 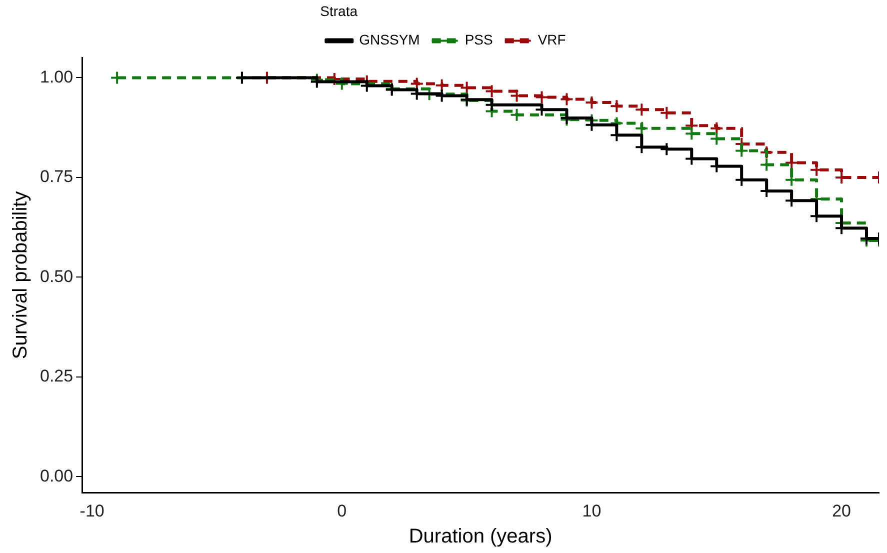 What do you see at coordinates (21, 275) in the screenshot?
I see `y-axis-title: Survival probability` at bounding box center [21, 275].